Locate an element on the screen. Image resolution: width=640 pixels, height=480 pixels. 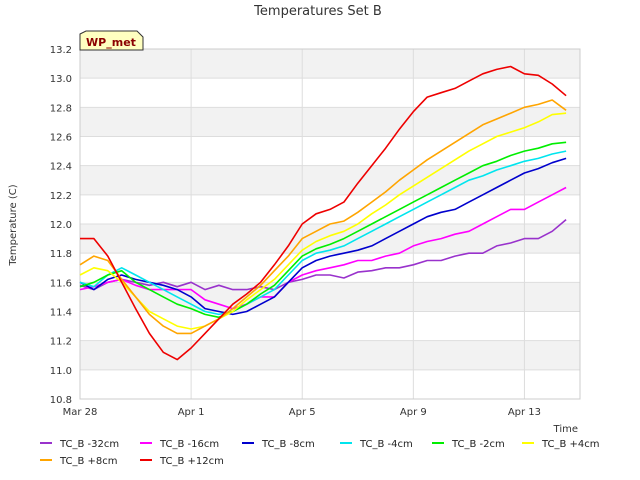
legend-label: TC_B -32cm is located at coordinates (89, 444).